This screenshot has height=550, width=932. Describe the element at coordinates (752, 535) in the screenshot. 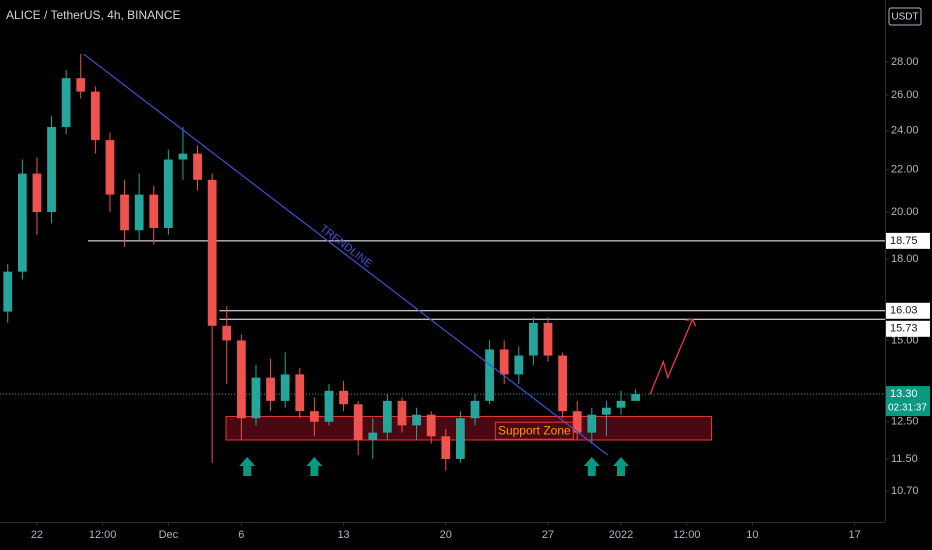

I see `x-tick-label: 10` at that location.